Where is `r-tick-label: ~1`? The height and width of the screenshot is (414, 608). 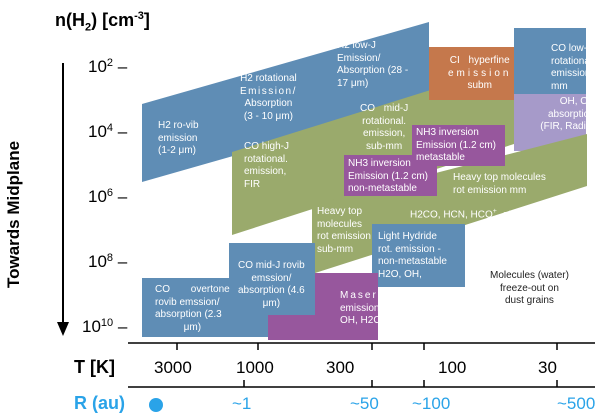
r-tick-label: ~1 is located at coordinates (242, 403).